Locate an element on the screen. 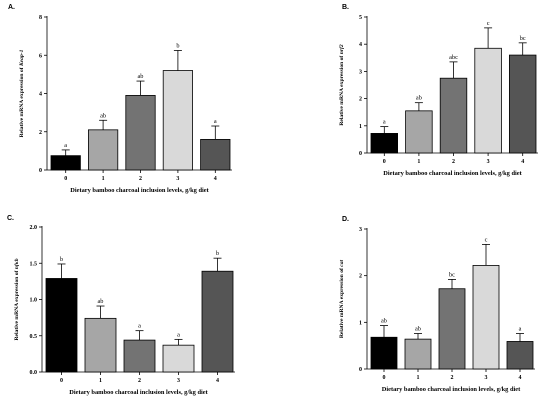 Image resolution: width=550 pixels, height=408 pixels. panel-label: D. is located at coordinates (345, 219).